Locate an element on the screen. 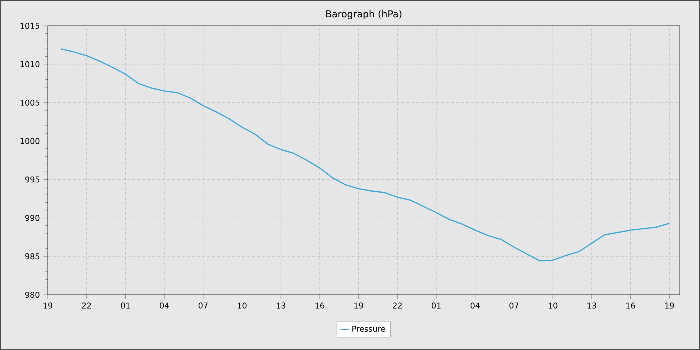 The width and height of the screenshot is (700, 350). chart-title: Barograph (hPa) is located at coordinates (364, 15).